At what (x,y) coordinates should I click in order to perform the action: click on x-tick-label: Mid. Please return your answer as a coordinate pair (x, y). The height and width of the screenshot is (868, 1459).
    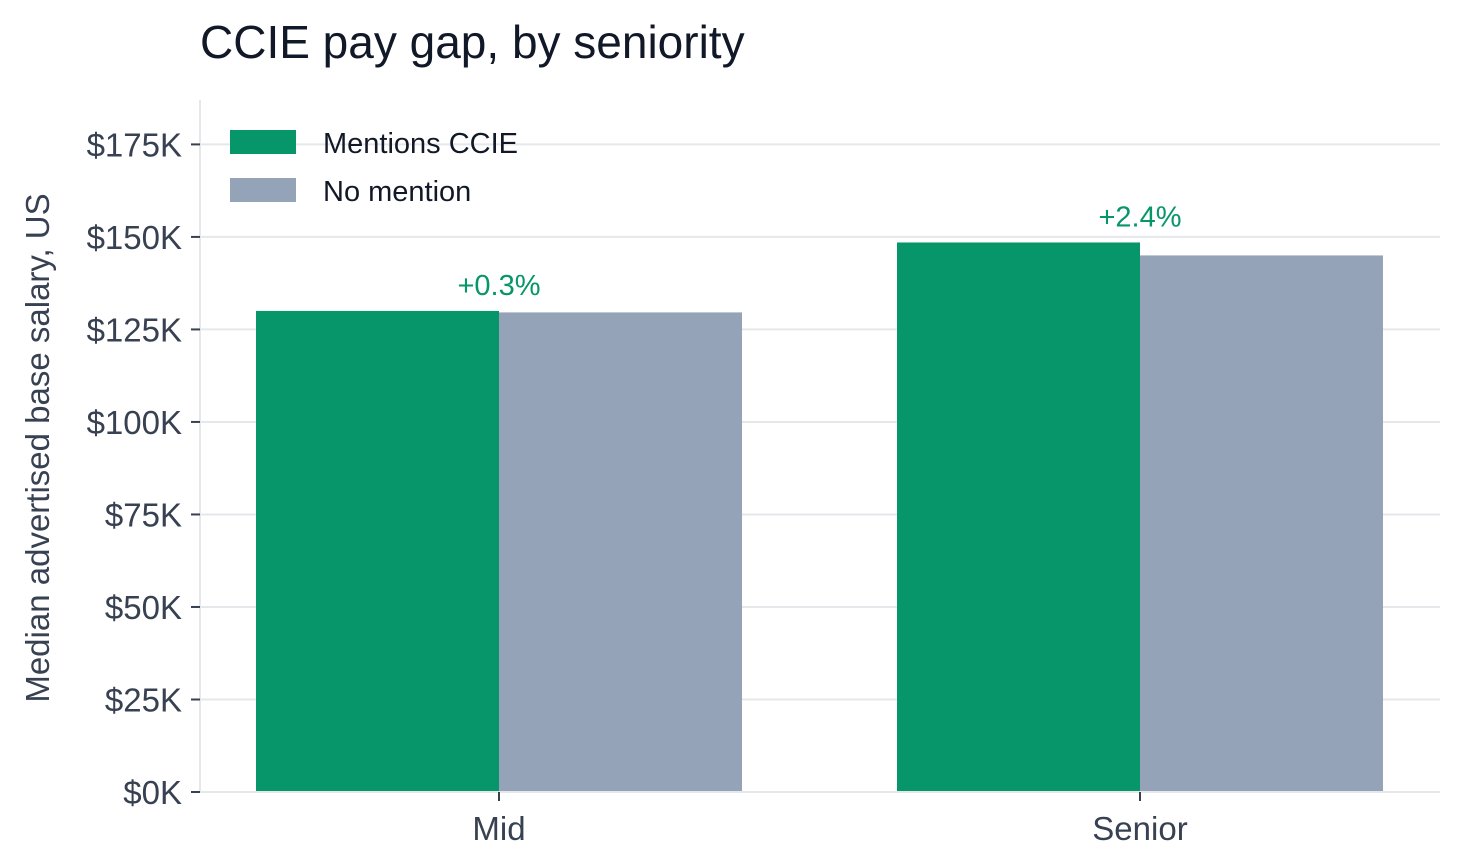
    Looking at the image, I should click on (498, 828).